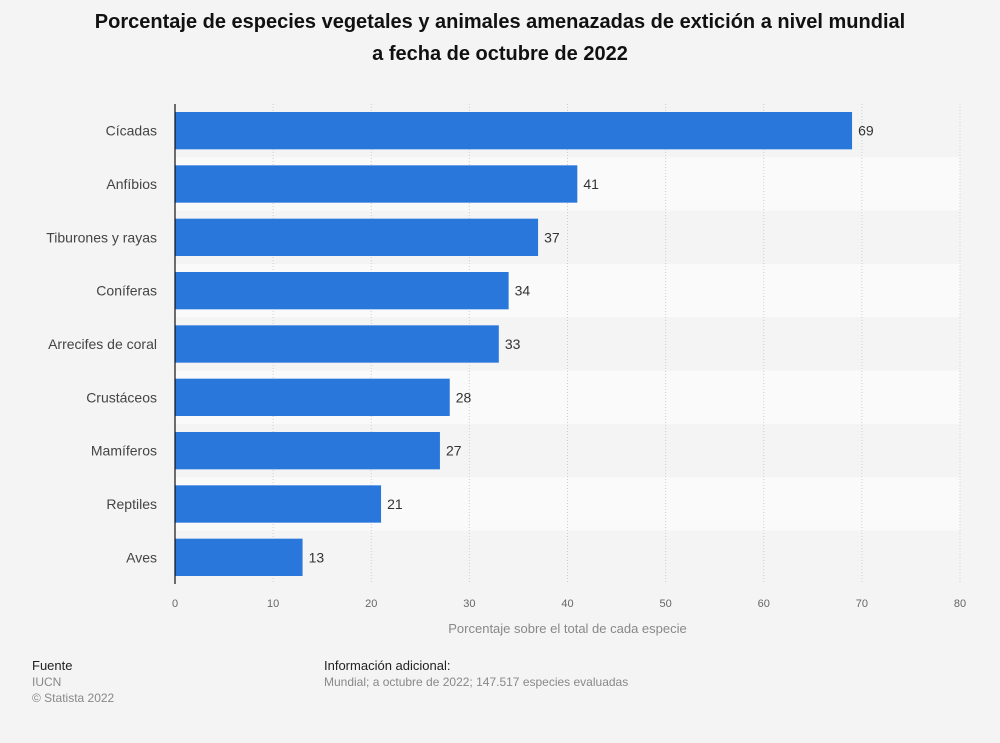  Describe the element at coordinates (567, 604) in the screenshot. I see `x-tick-label: 40` at that location.